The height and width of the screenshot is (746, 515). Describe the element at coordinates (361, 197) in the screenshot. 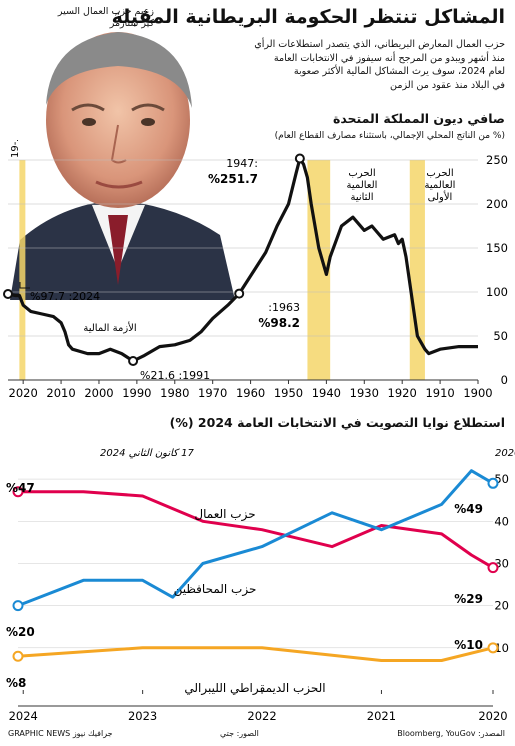

I see `shade-label-ww2: الثانية` at that location.